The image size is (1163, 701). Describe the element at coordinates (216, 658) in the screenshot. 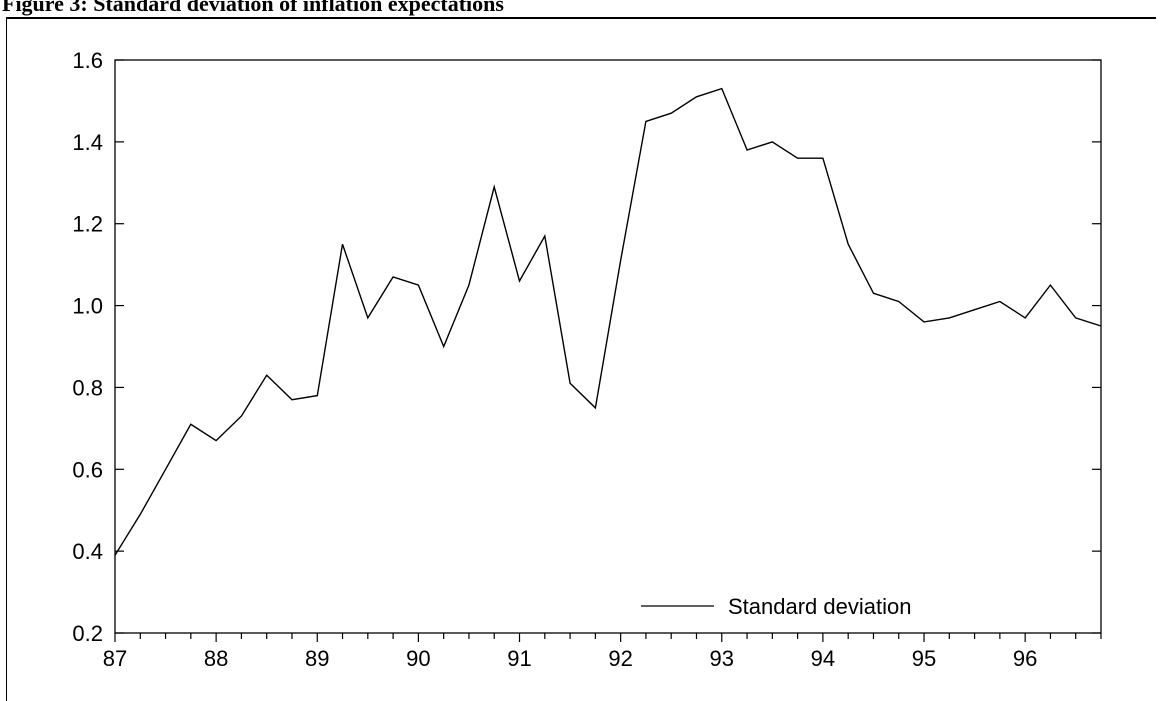

I see `x-tick-label: 88` at that location.